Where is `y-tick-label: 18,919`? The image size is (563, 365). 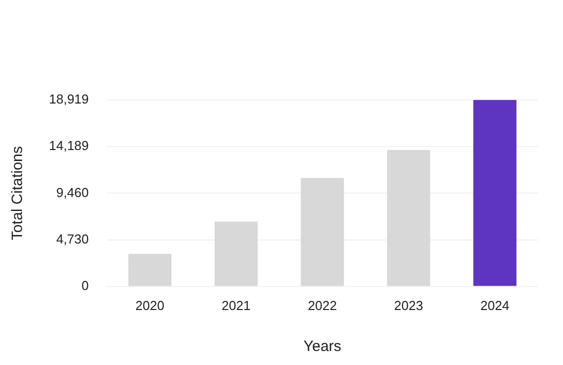
y-tick-label: 18,919 is located at coordinates (68, 99).